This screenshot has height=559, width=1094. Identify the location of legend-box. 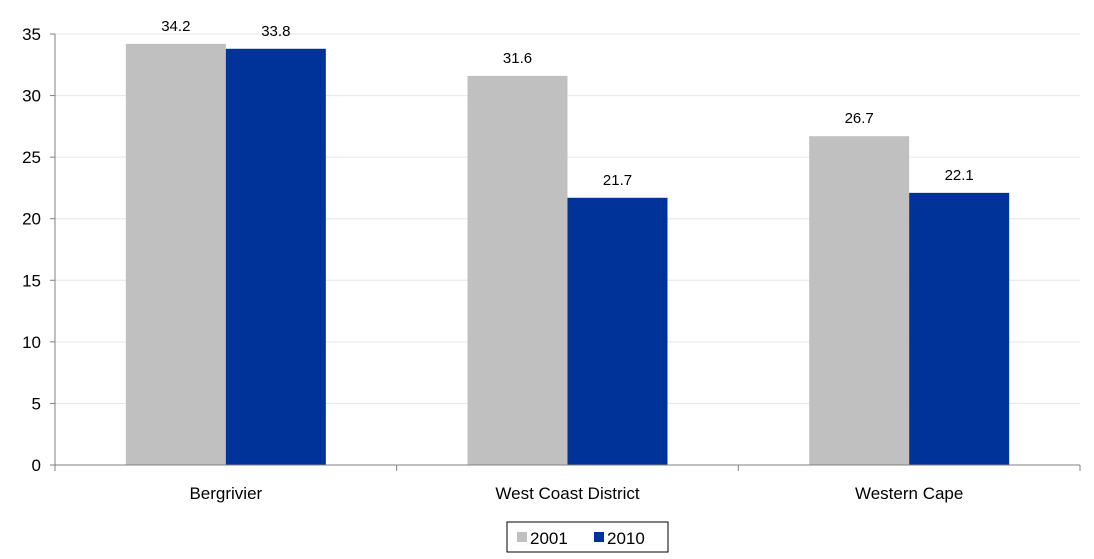
(587, 537).